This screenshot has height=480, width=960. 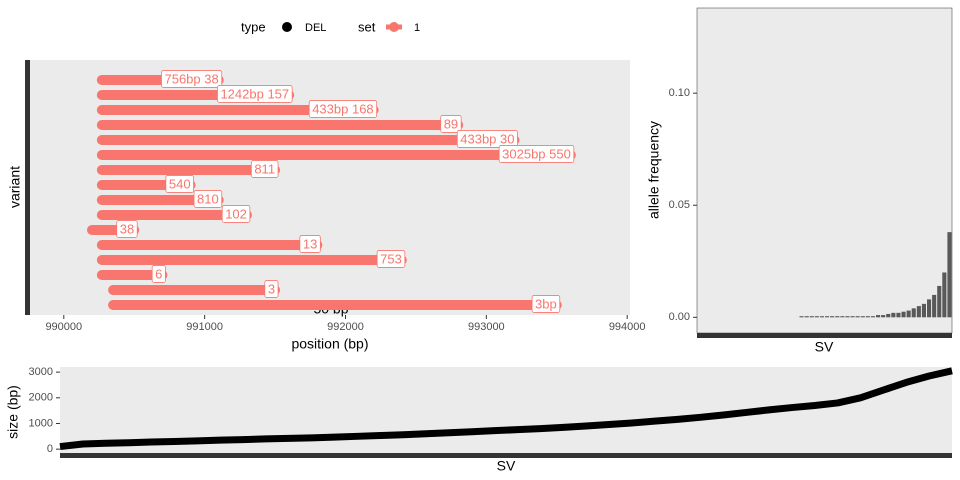 I want to click on variant-label: 756bp 38, so click(x=191, y=78).